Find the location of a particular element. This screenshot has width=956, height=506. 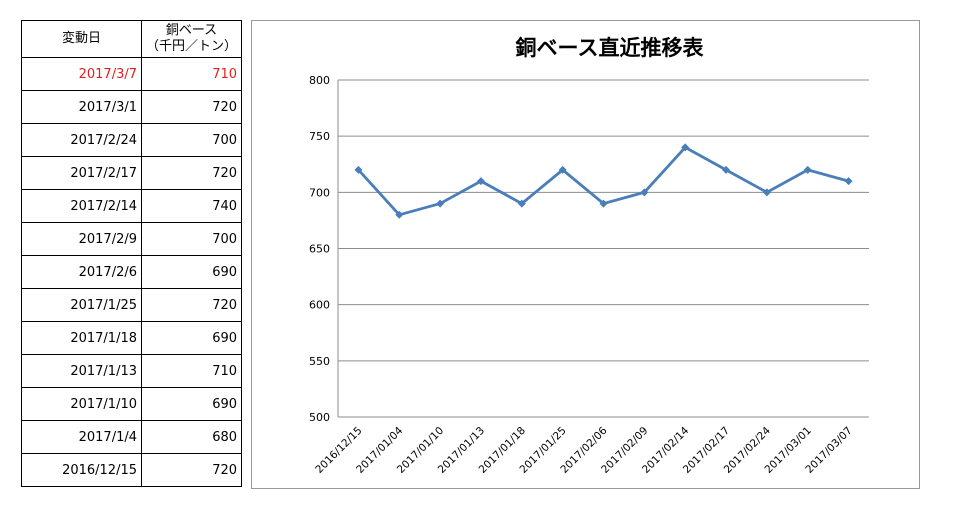

table-row: 2017/1/13 710 is located at coordinates (132, 371).